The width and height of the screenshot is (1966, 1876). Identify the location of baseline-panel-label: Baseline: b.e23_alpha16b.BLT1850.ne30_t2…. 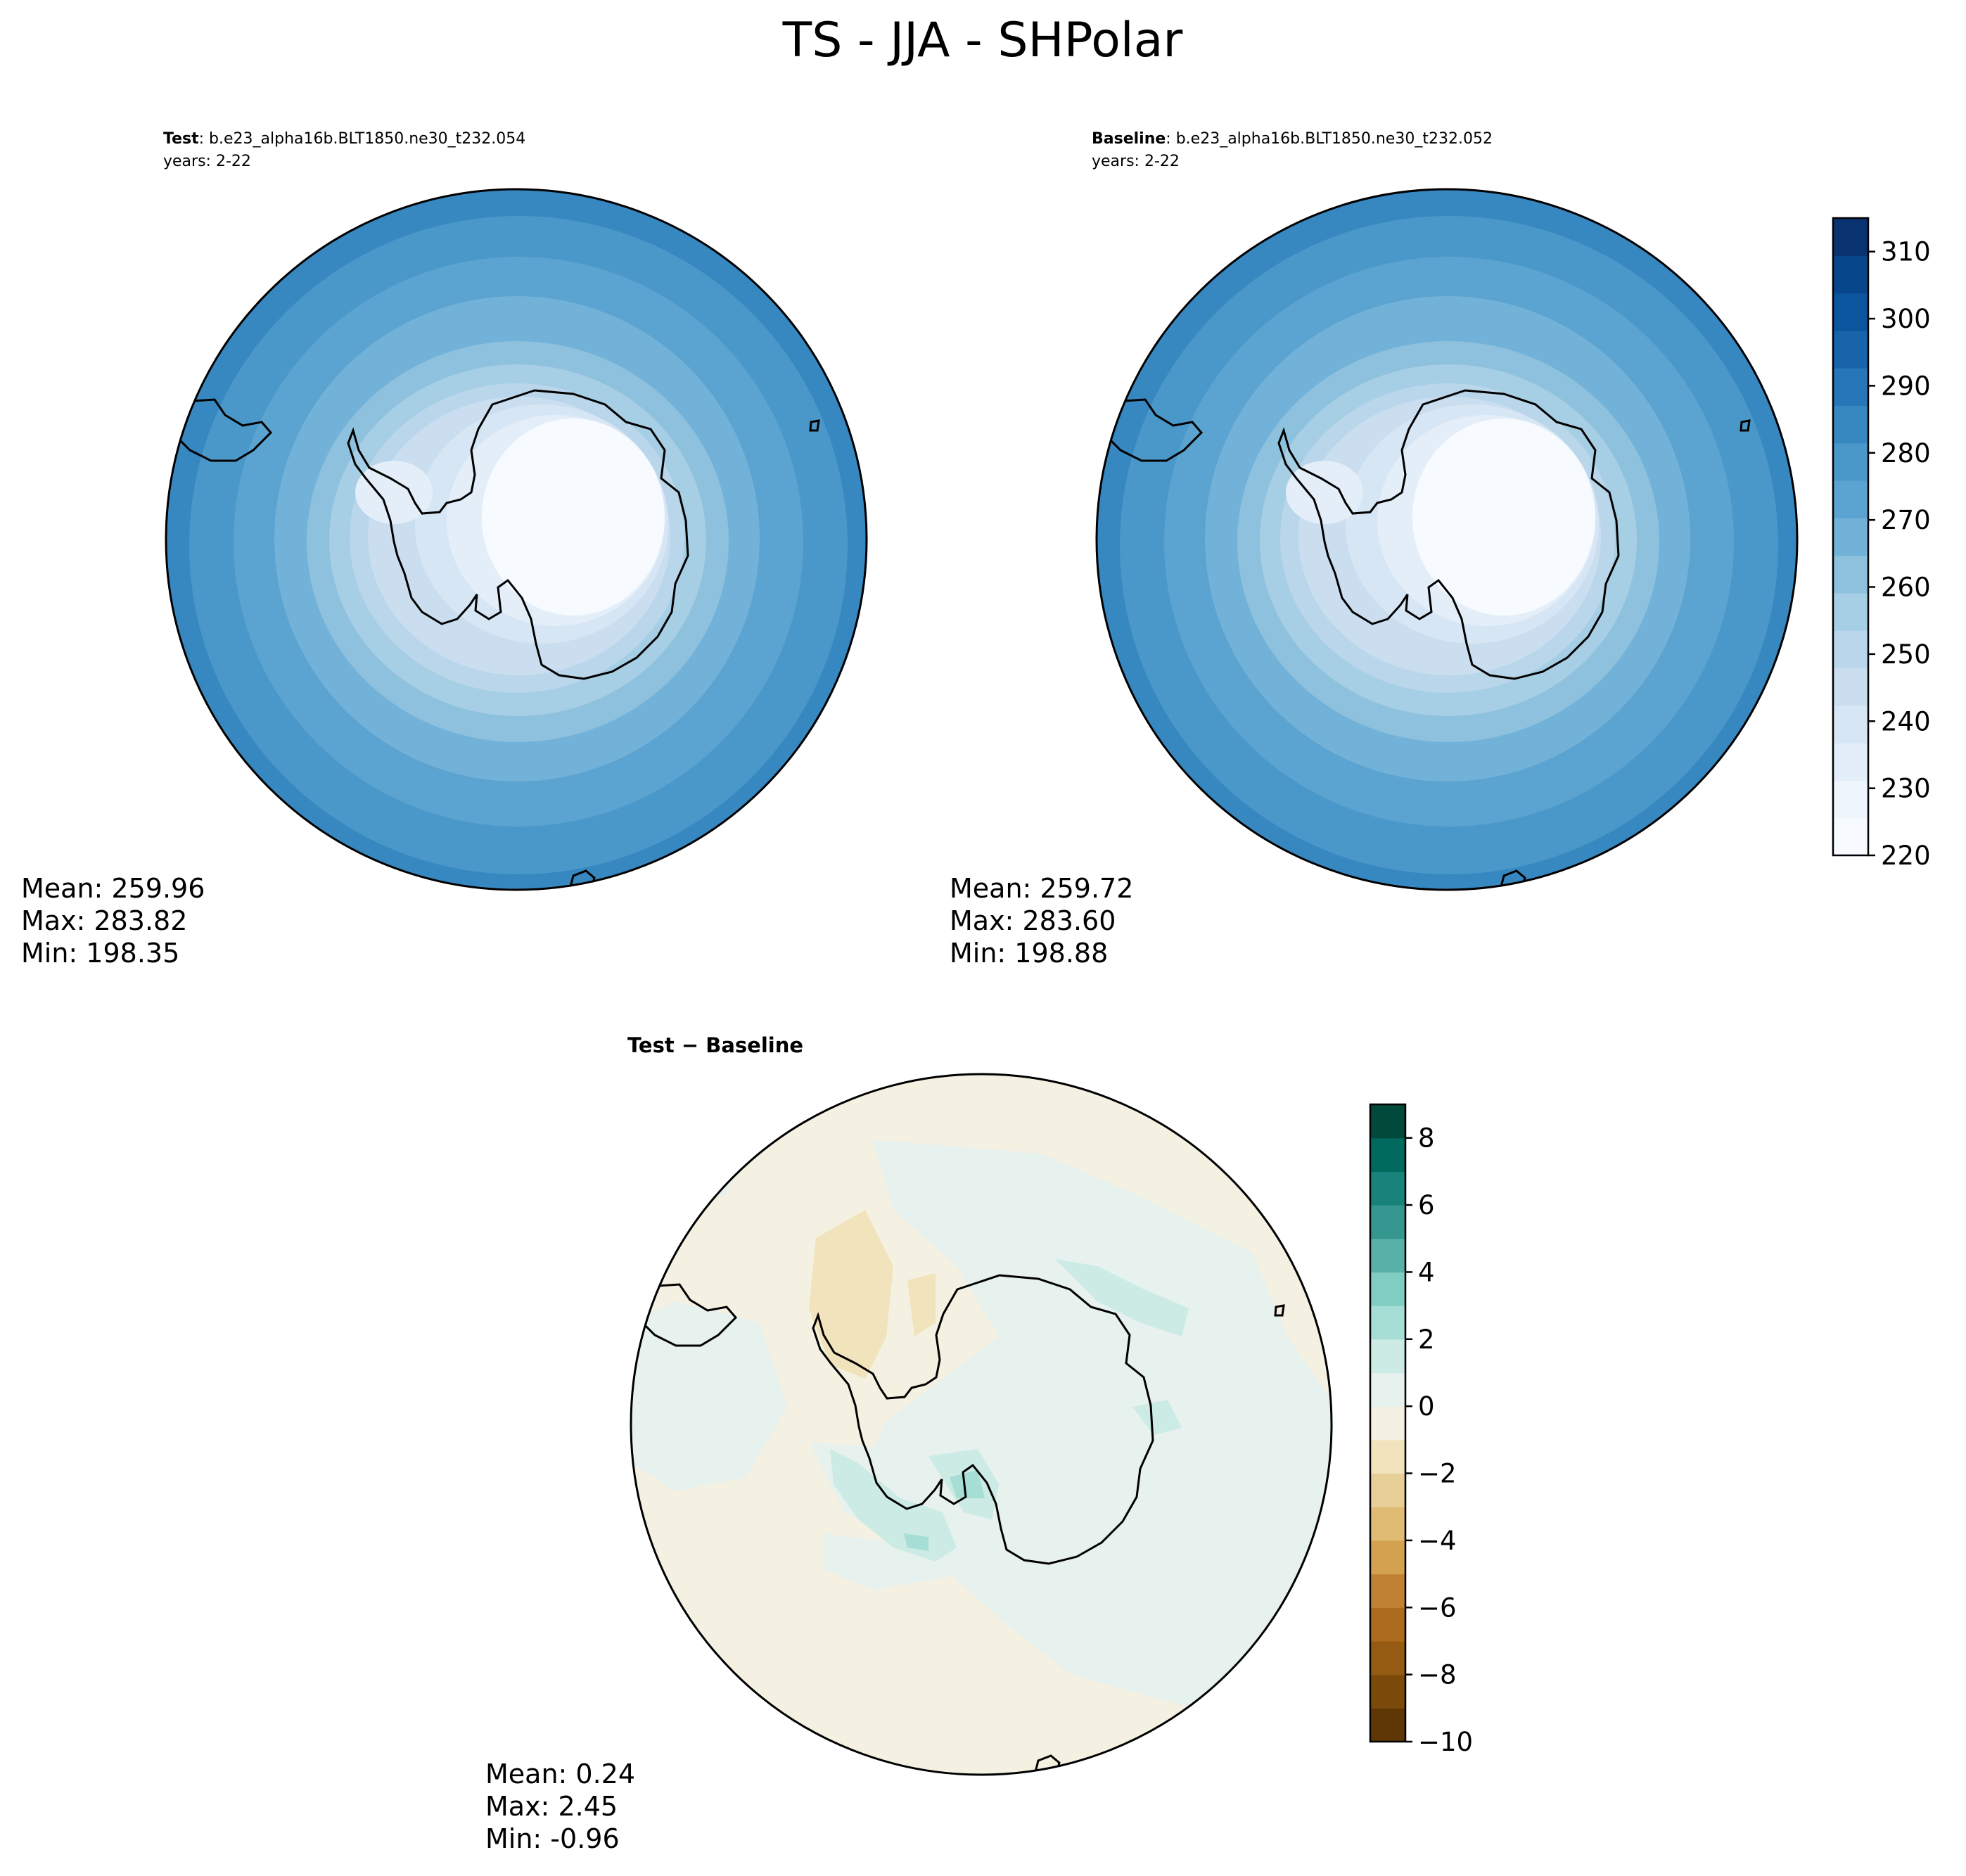
(1292, 139).